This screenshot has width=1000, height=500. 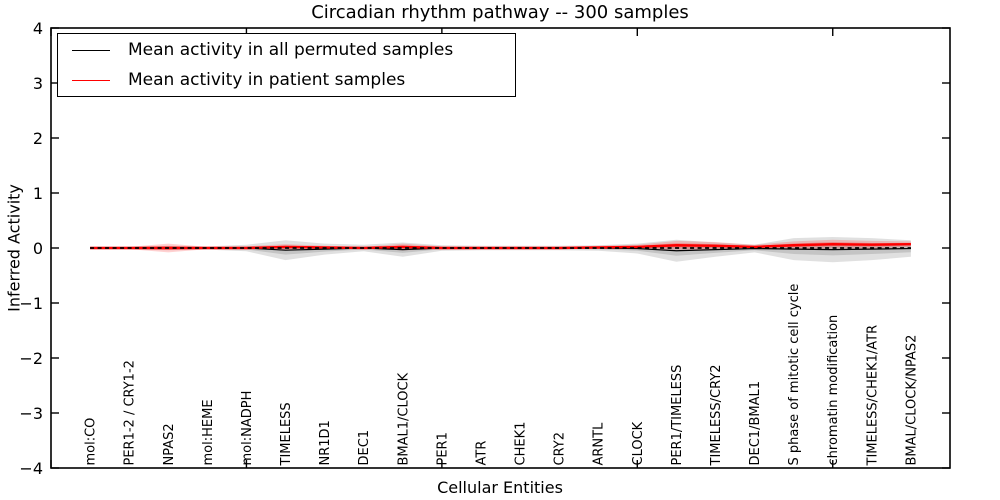 I want to click on y-tick-label: −2, so click(x=31, y=358).